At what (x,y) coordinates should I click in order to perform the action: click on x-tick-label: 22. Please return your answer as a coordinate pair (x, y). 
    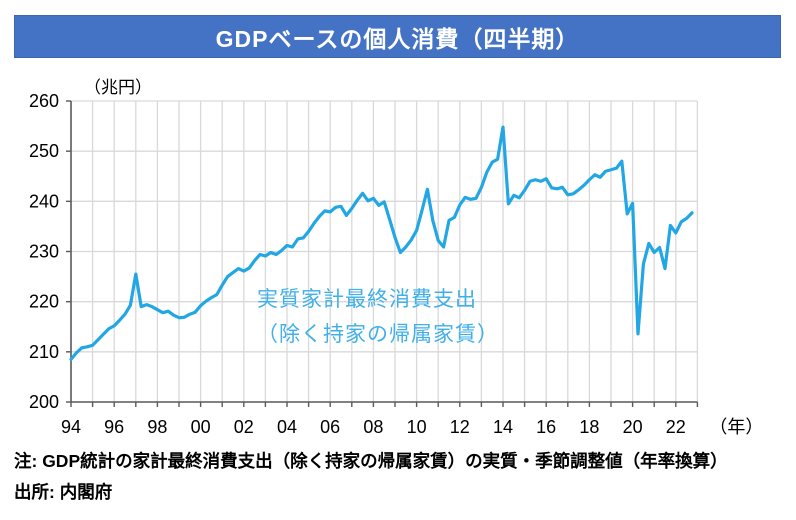
    Looking at the image, I should click on (676, 427).